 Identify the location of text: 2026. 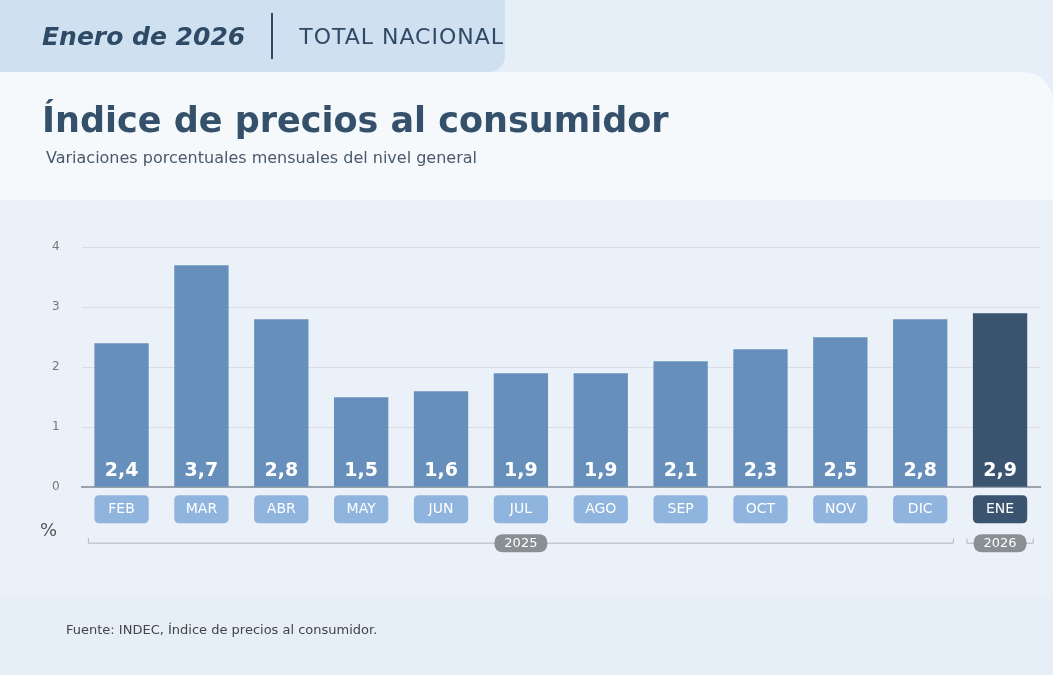
(1000, 542).